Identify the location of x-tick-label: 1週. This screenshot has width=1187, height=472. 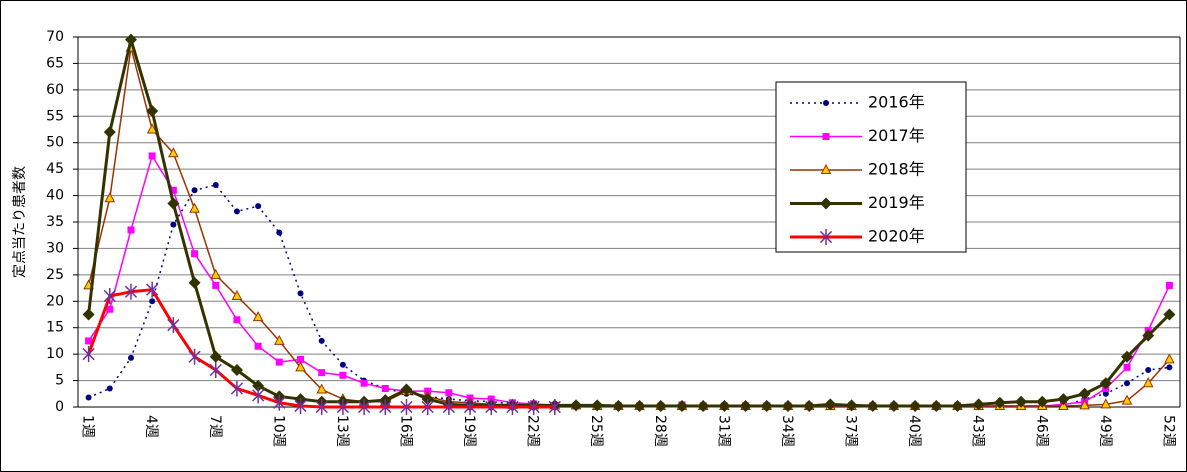
(88, 426).